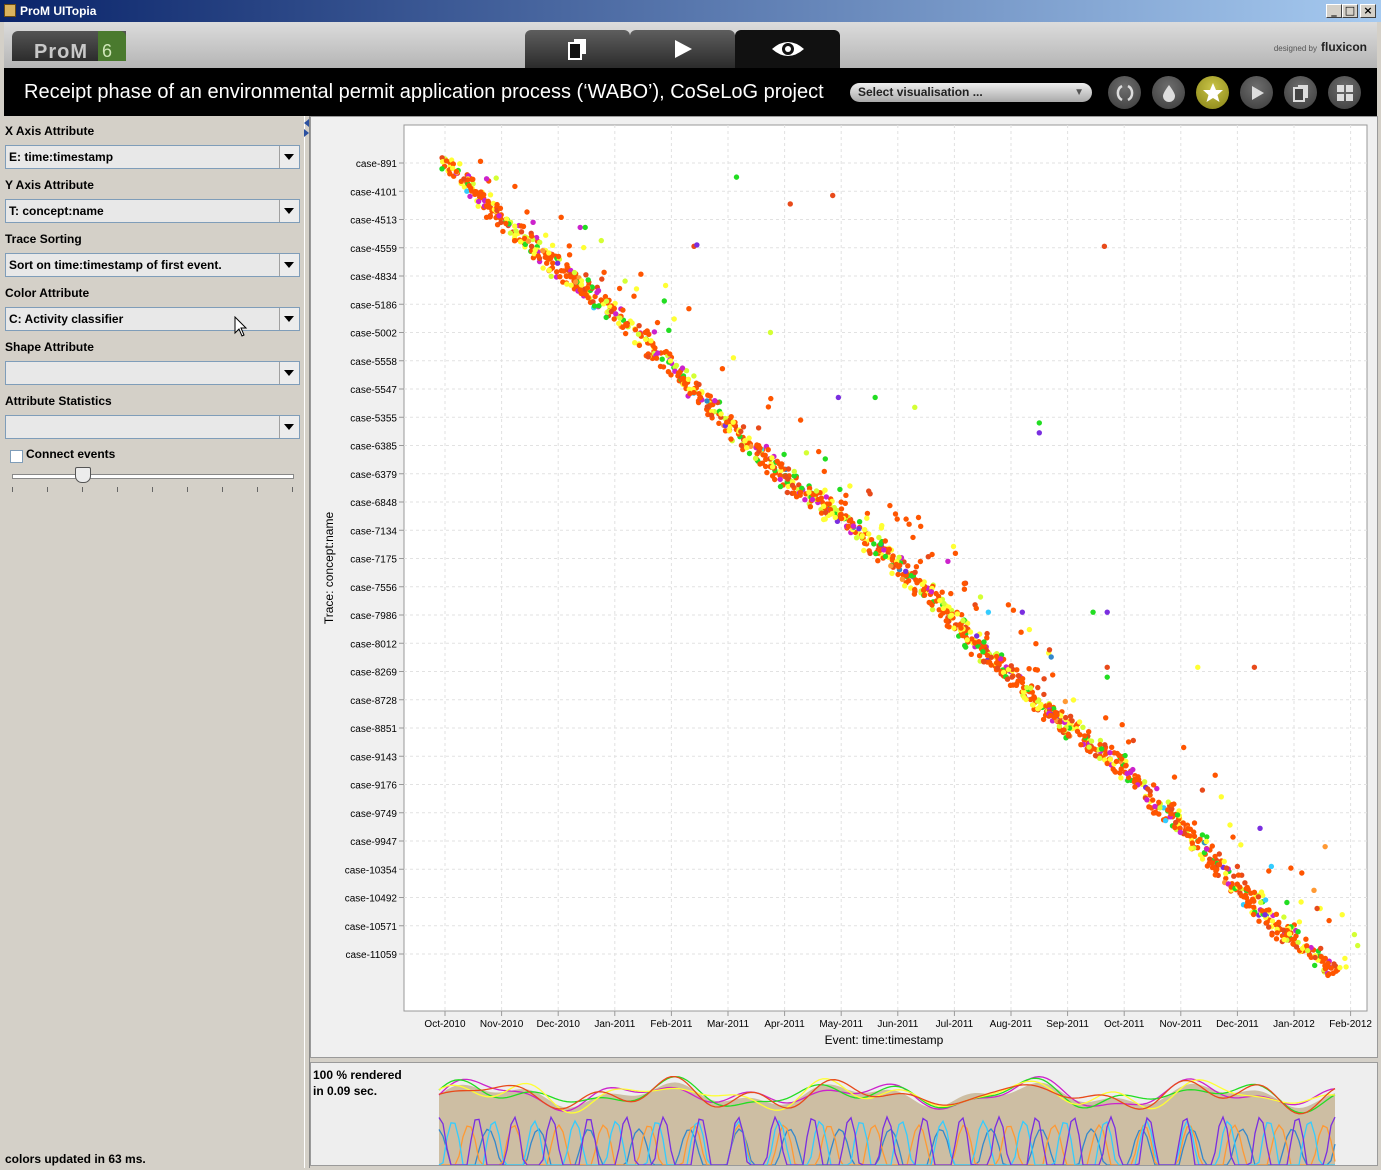 This screenshot has height=1170, width=1381. Describe the element at coordinates (971, 92) in the screenshot. I see `select-visualisation-dropdown: Select visualisation ... ▼` at that location.